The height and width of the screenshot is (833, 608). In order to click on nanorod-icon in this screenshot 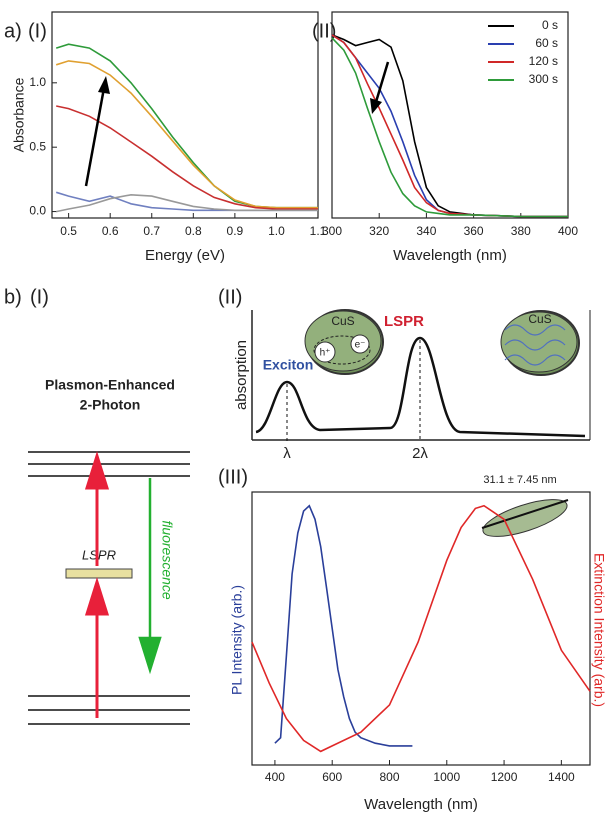, I will do `click(525, 518)`.